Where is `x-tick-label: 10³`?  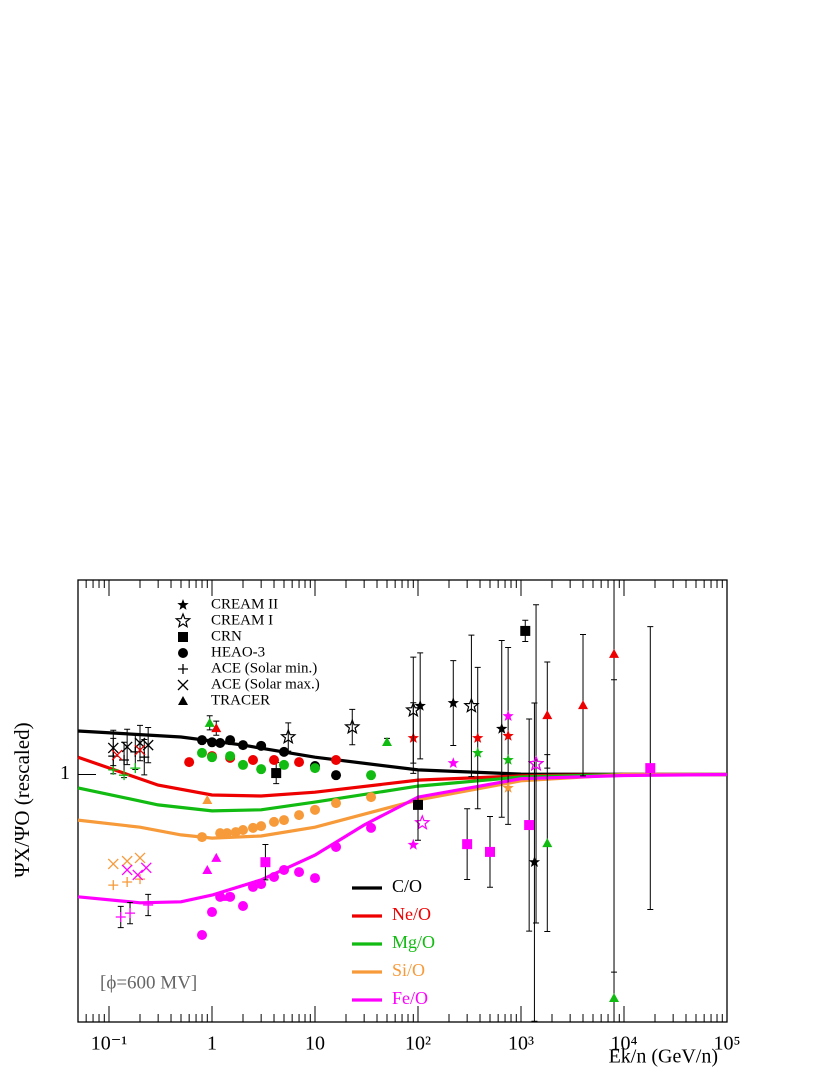
x-tick-label: 10³ is located at coordinates (521, 1044).